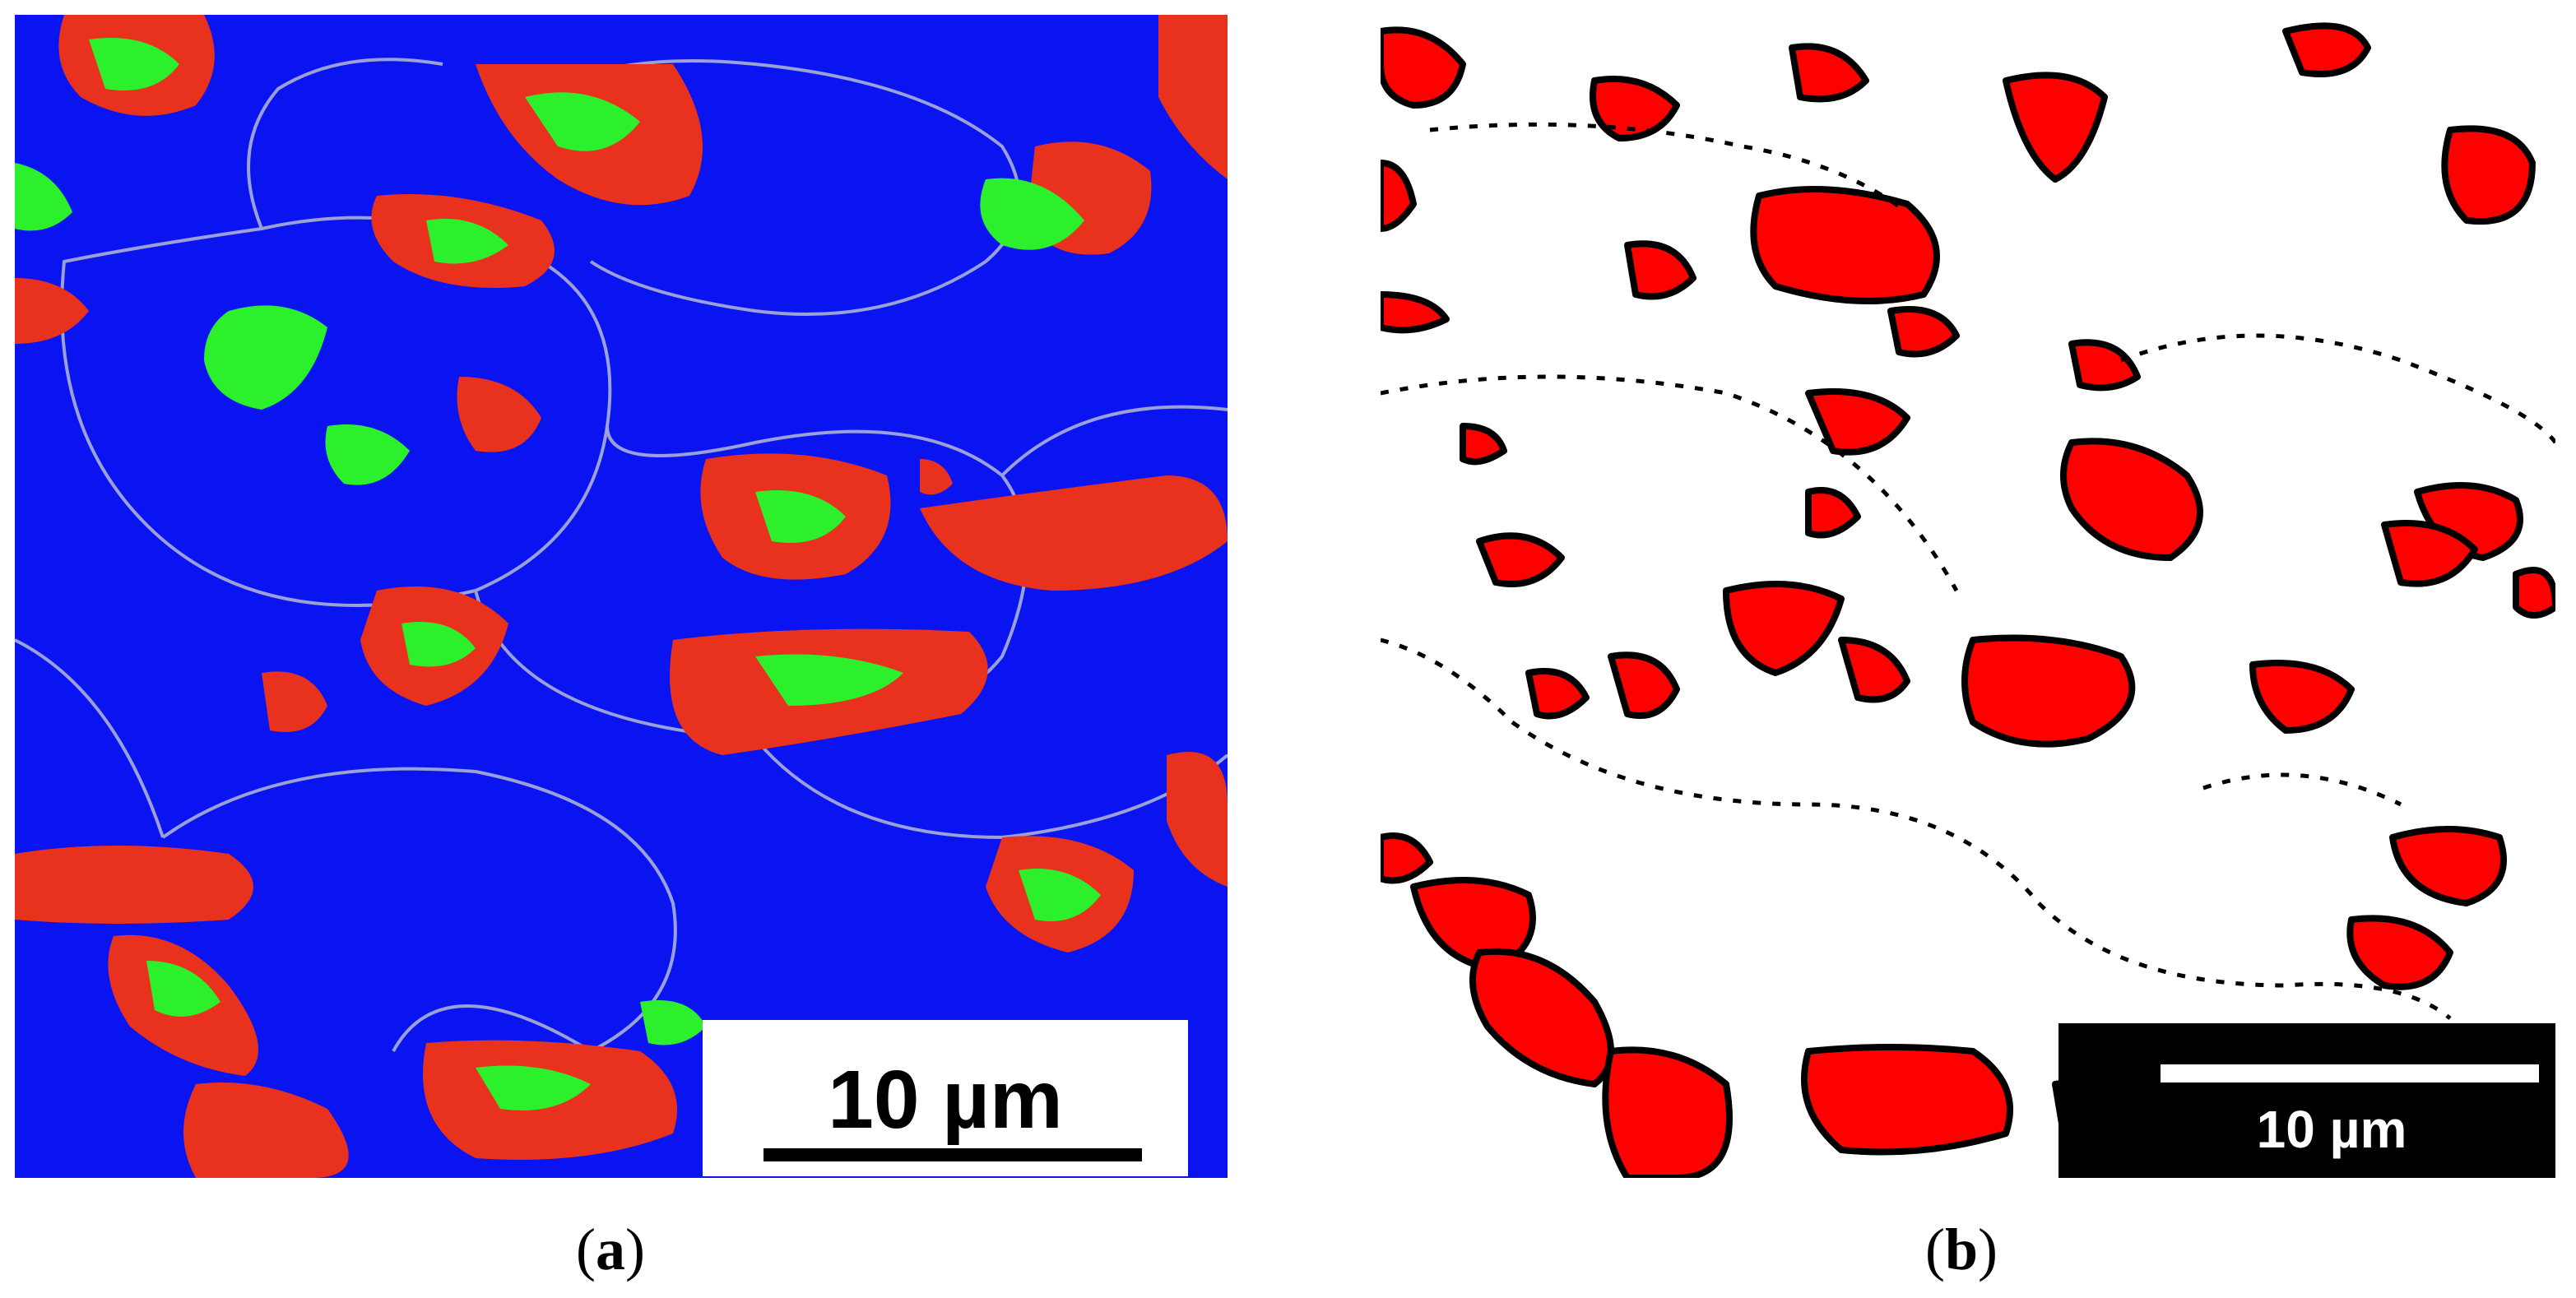 The width and height of the screenshot is (2576, 1298). I want to click on scale-bar-a: 10 µm, so click(946, 1098).